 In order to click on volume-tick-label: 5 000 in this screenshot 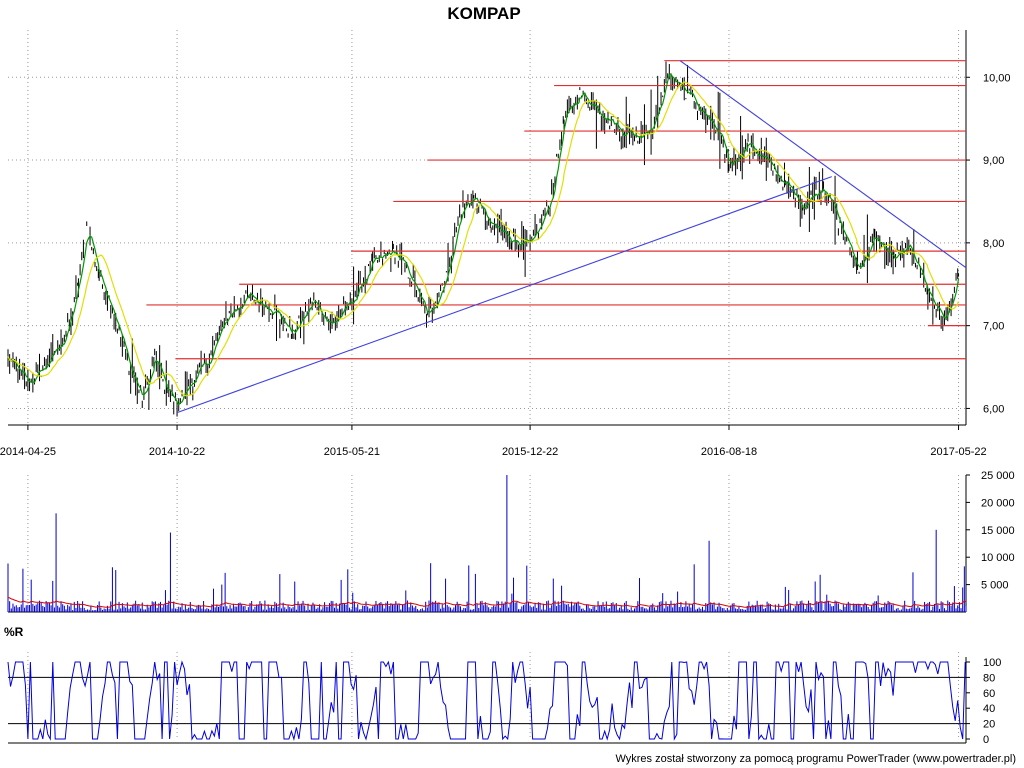, I will do `click(995, 586)`.